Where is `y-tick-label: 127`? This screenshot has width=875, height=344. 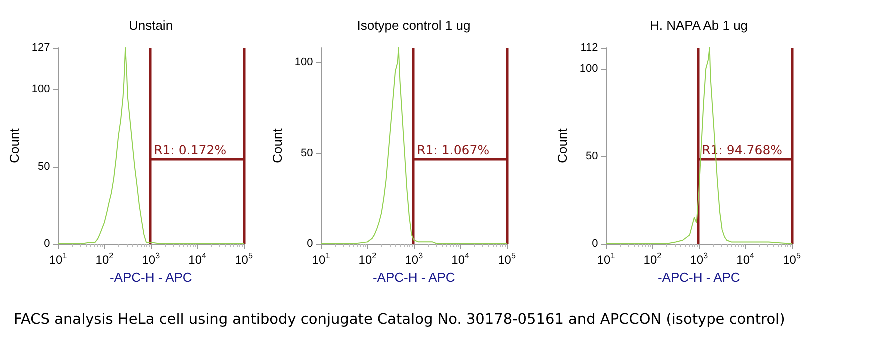
y-tick-label: 127 is located at coordinates (41, 48).